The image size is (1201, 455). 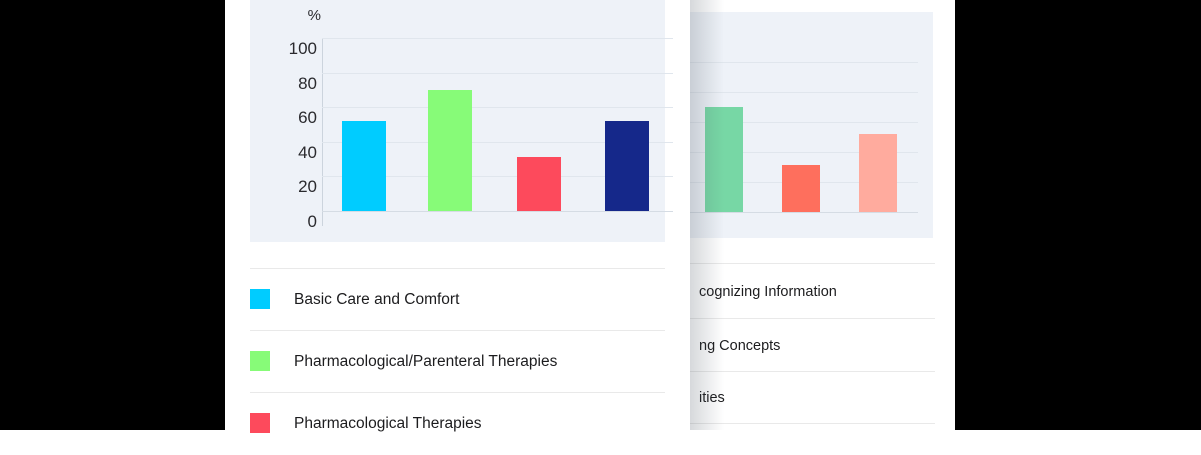 I want to click on y-tick-label-0: 0, so click(x=312, y=221).